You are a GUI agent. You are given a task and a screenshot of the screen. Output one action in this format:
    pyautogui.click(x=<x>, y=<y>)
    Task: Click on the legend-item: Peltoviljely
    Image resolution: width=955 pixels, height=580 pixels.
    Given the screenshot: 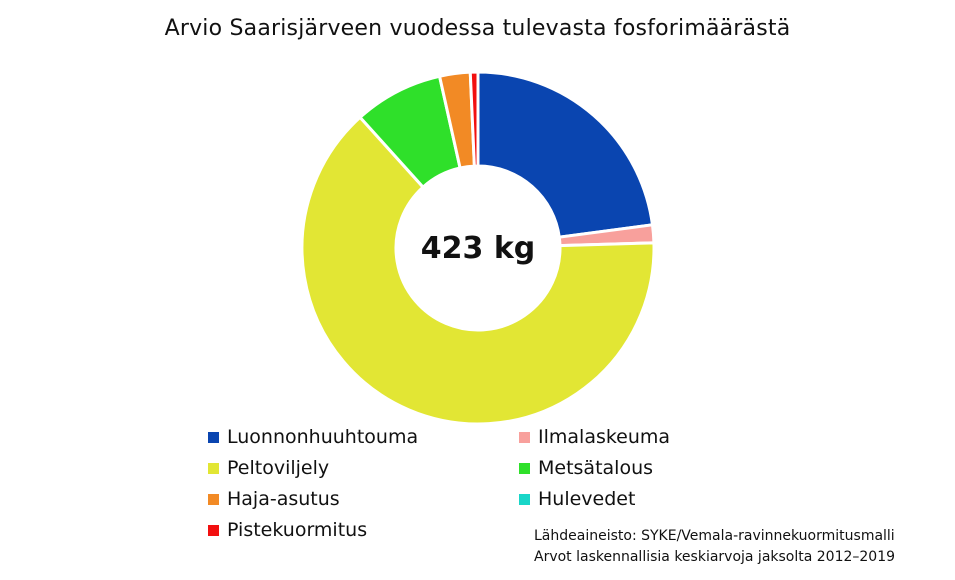 What is the action you would take?
    pyautogui.click(x=268, y=468)
    